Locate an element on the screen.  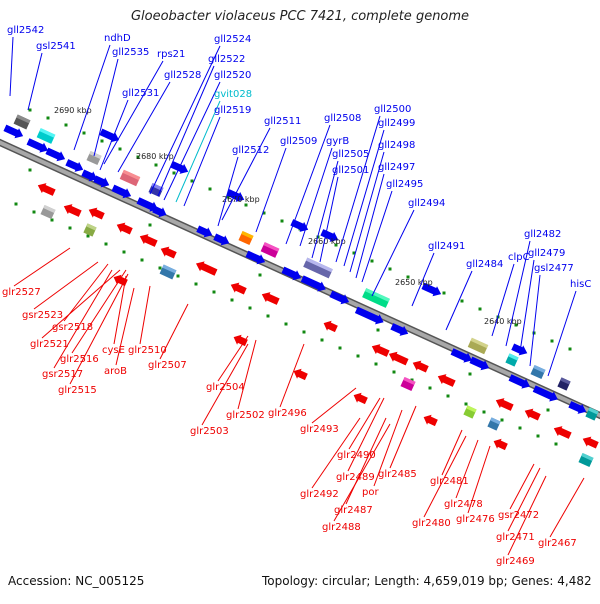
gene-label-reverse: glr2496 is located at coordinates (287, 413).